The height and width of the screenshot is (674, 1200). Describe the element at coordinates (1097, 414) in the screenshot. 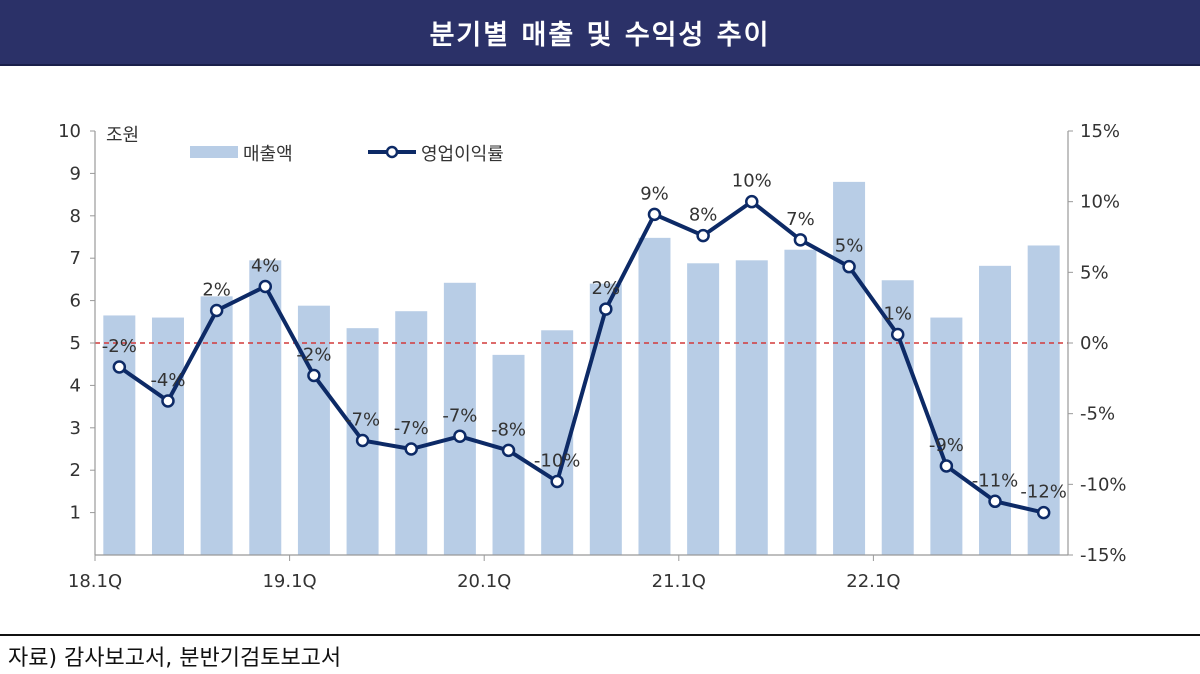

I see `right-tick-label: -5%` at that location.